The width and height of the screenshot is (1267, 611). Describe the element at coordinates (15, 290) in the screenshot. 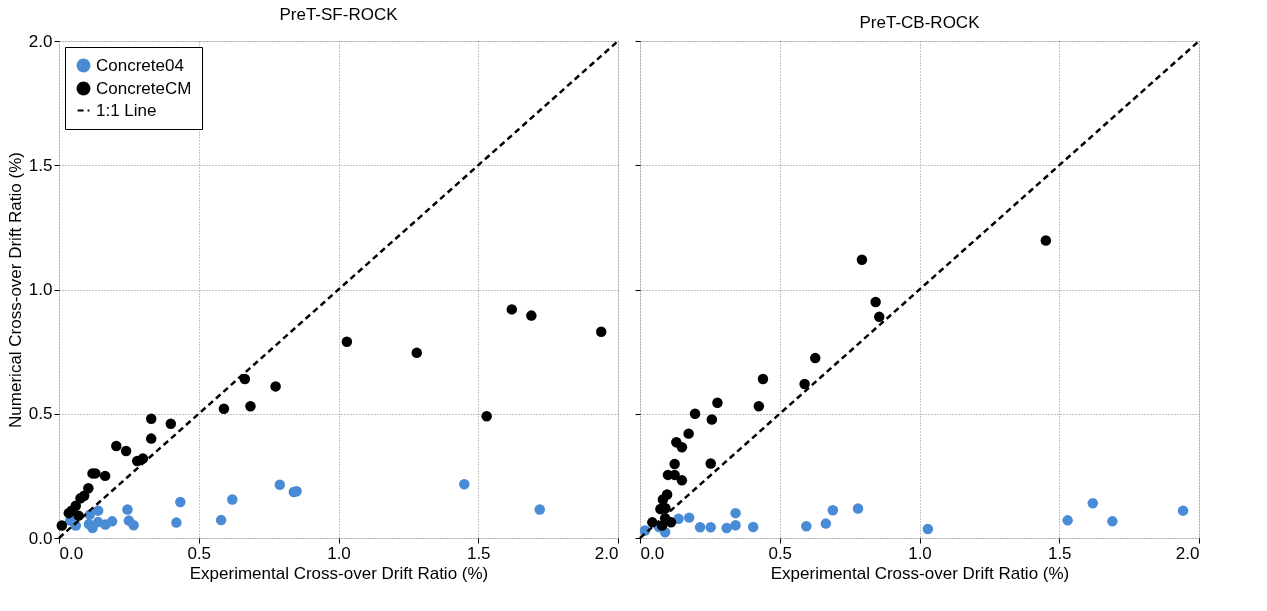

I see `y-axis-title: Numerical Cross-over Drift Ratio (%)` at that location.